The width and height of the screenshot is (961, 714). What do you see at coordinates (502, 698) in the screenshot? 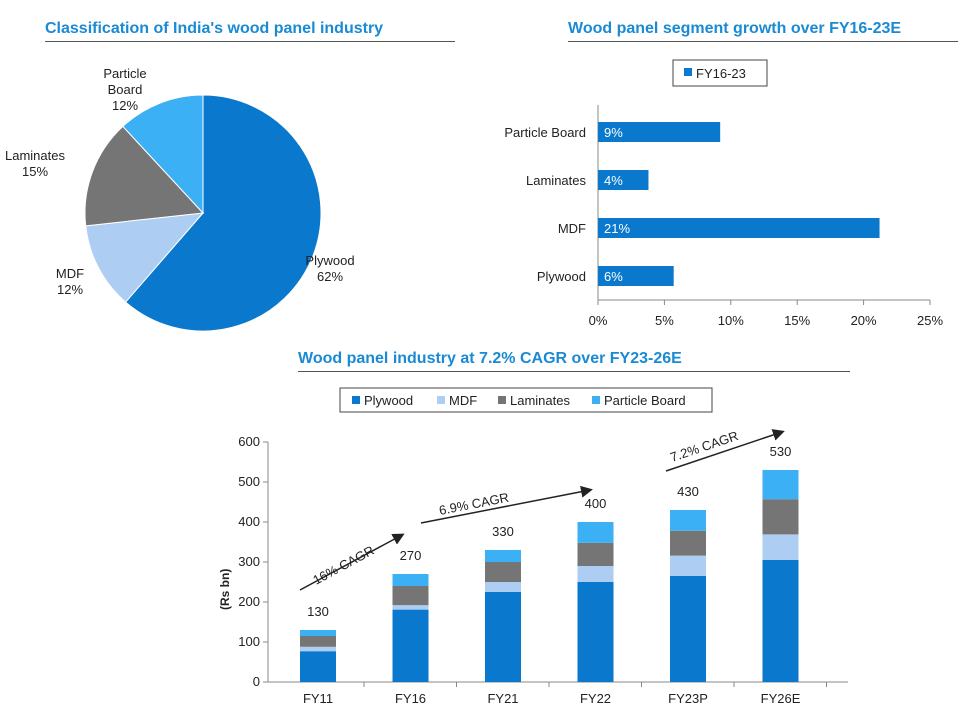
I see `stacked-category-label: FY21` at bounding box center [502, 698].